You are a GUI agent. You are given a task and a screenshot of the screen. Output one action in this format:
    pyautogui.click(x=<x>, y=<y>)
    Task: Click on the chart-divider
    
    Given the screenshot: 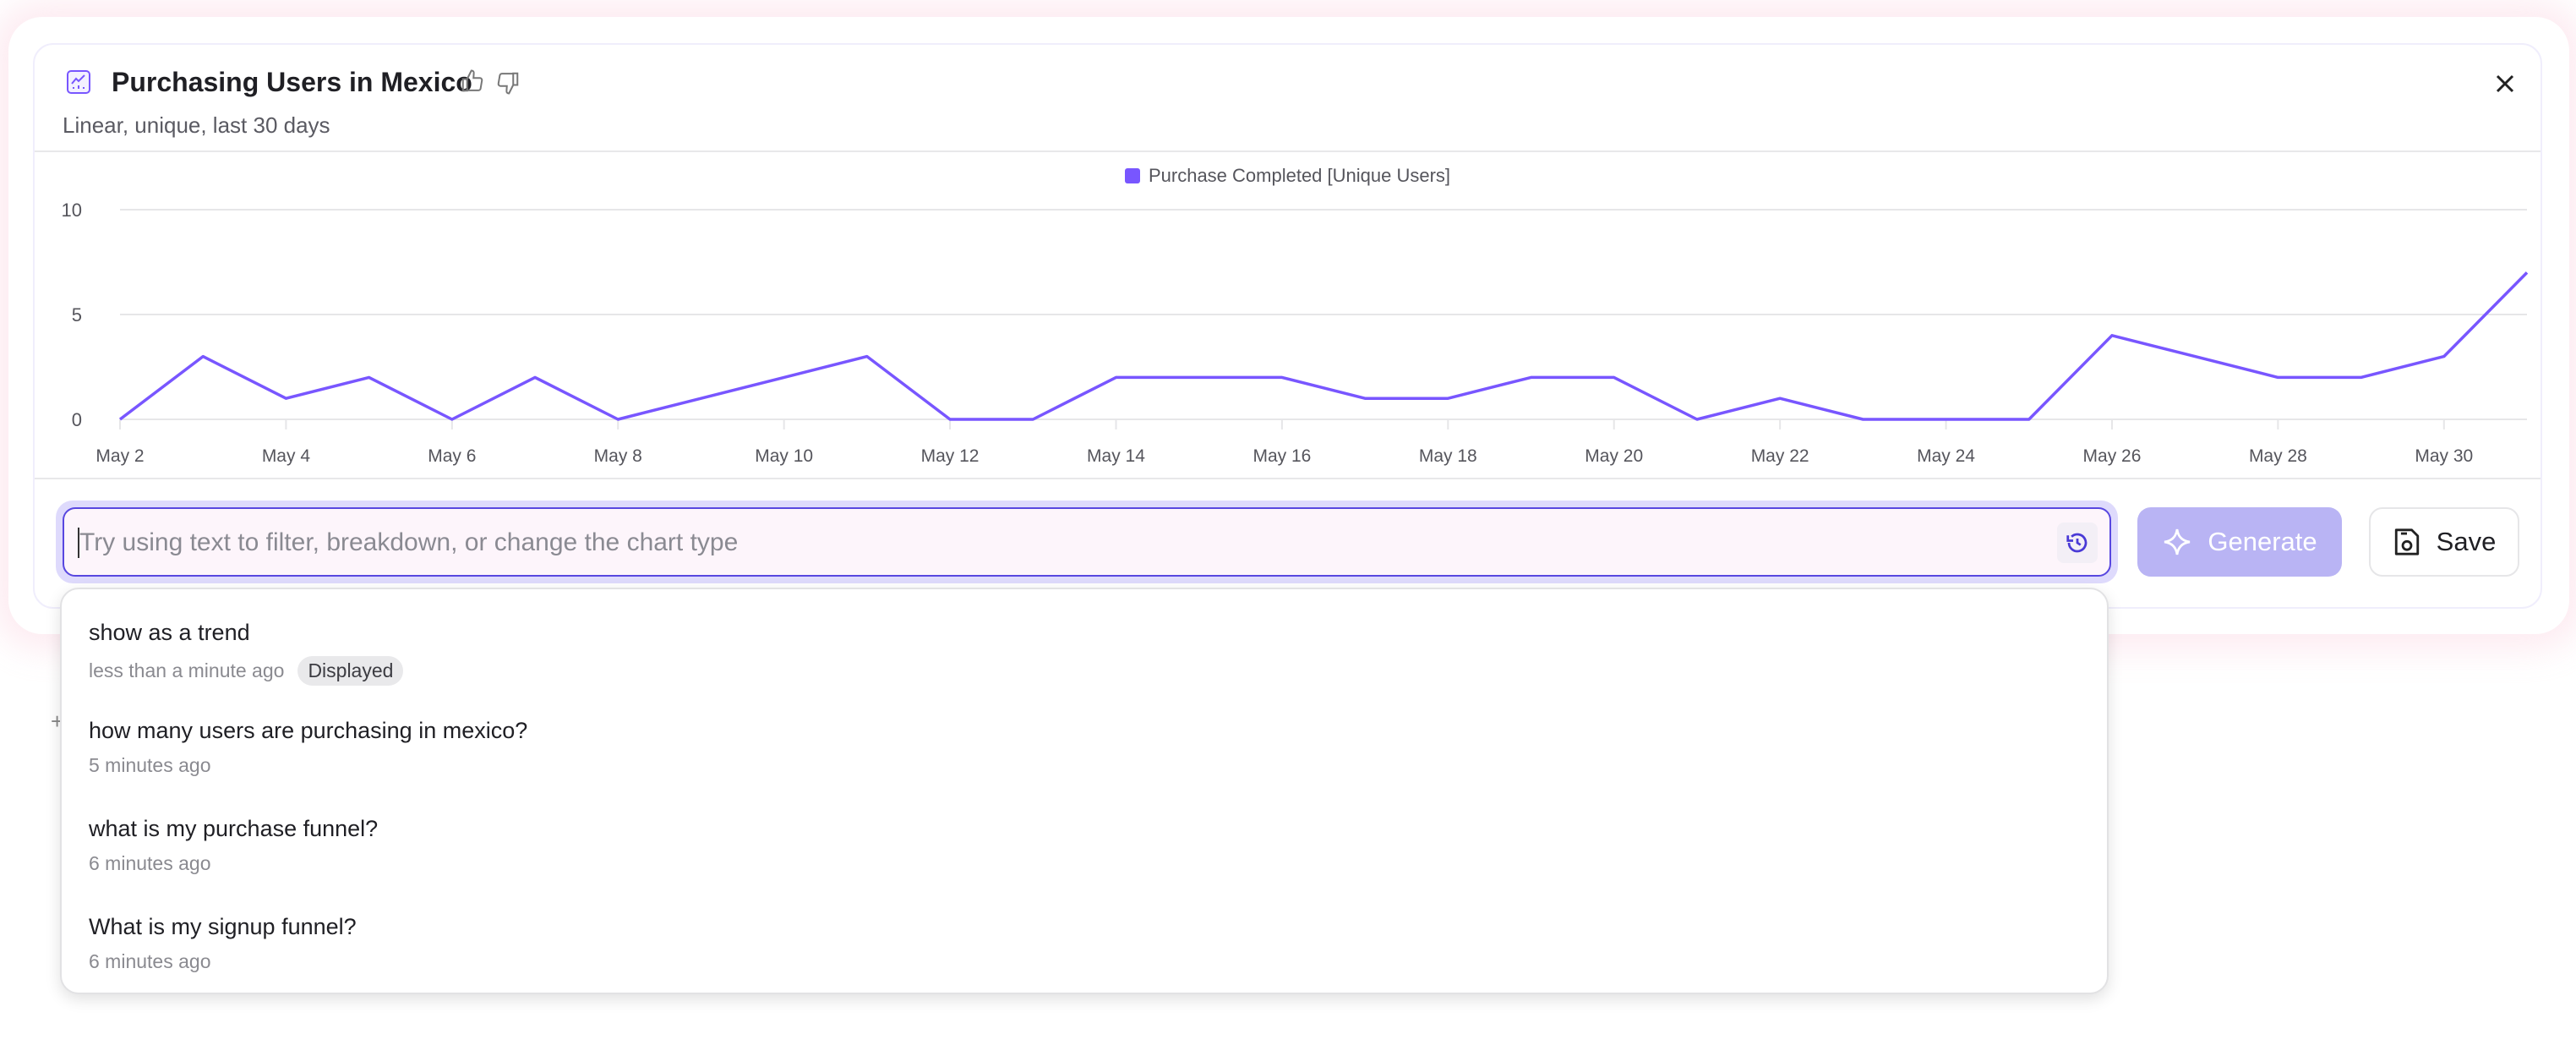 What is the action you would take?
    pyautogui.click(x=1288, y=479)
    